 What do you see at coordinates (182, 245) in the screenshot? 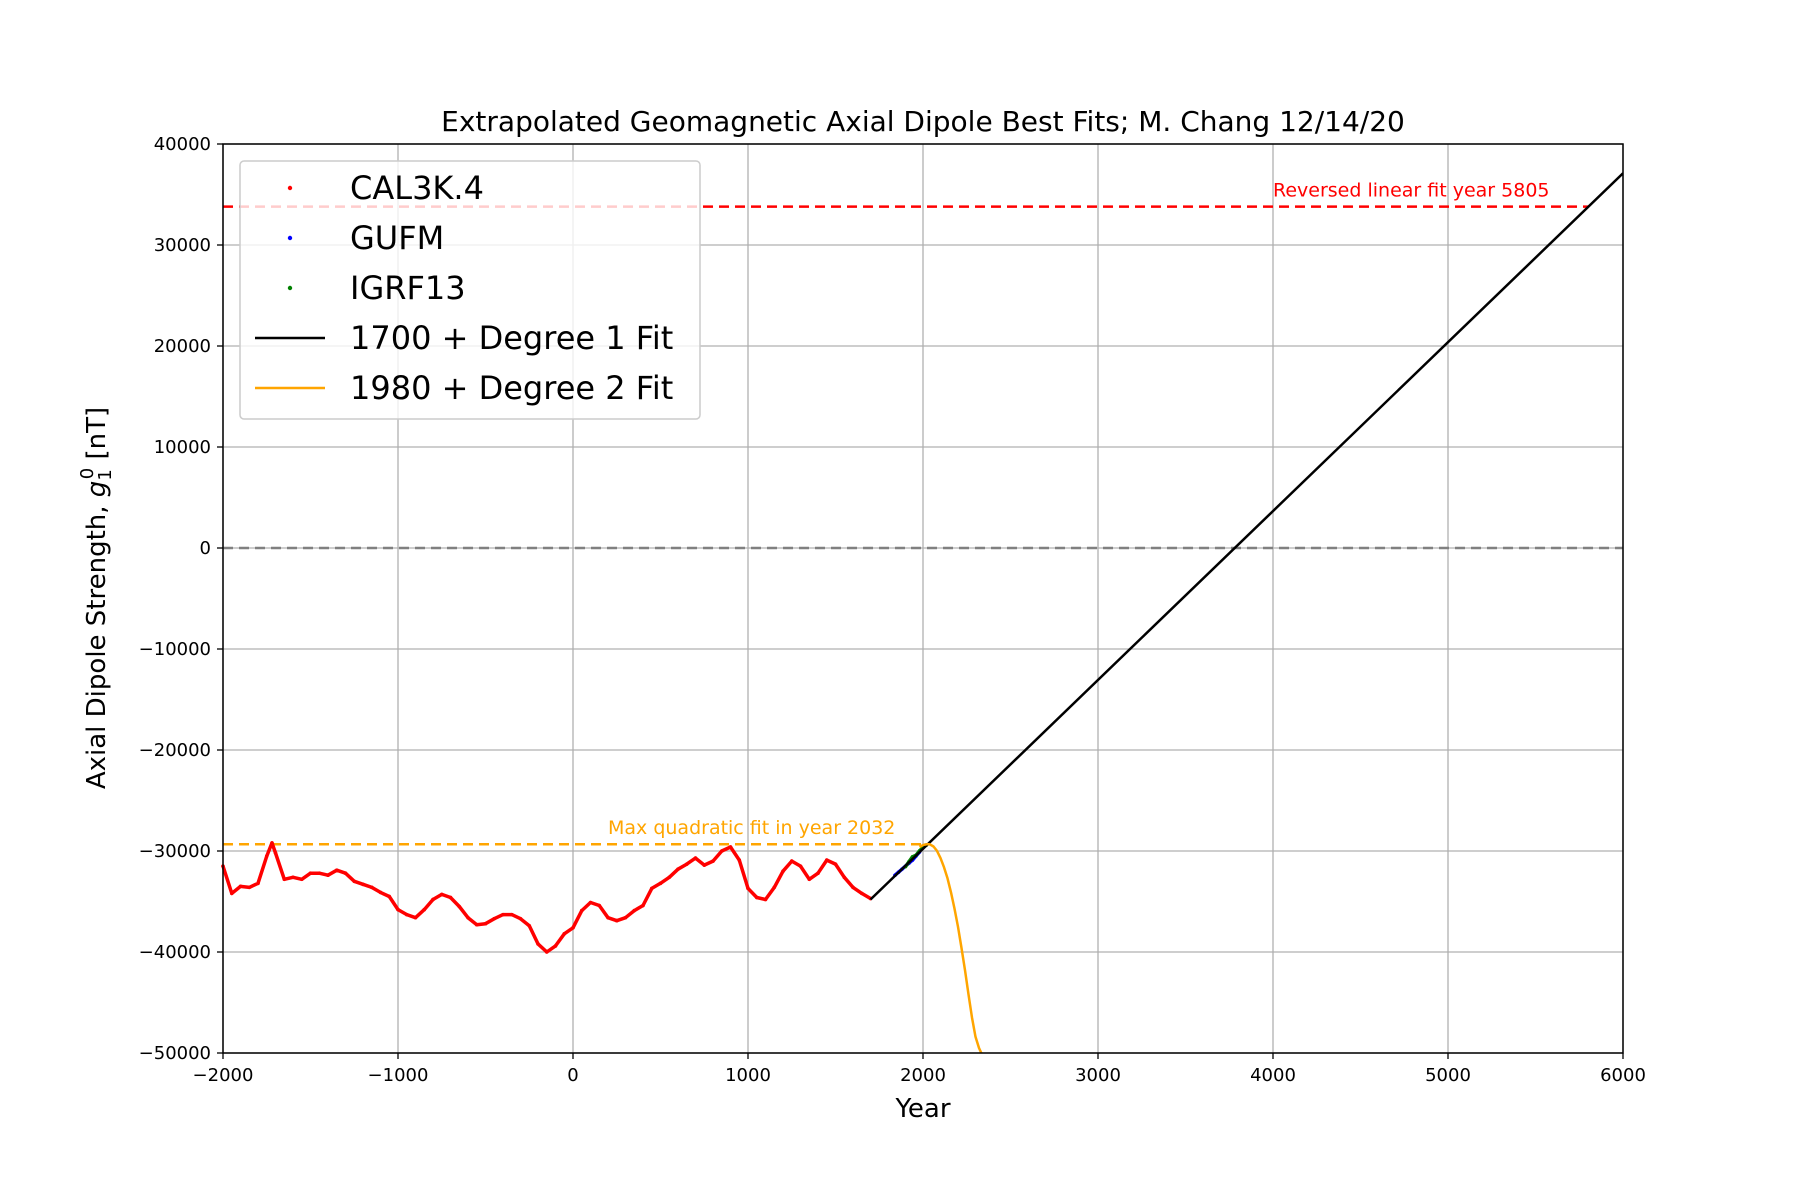
I see `y-tick-label: 30000` at bounding box center [182, 245].